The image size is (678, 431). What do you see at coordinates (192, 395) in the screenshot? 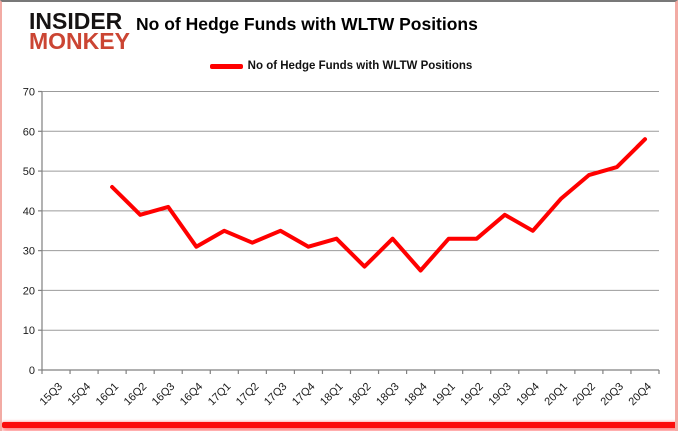
I see `x-axis-label: 16Q4` at bounding box center [192, 395].